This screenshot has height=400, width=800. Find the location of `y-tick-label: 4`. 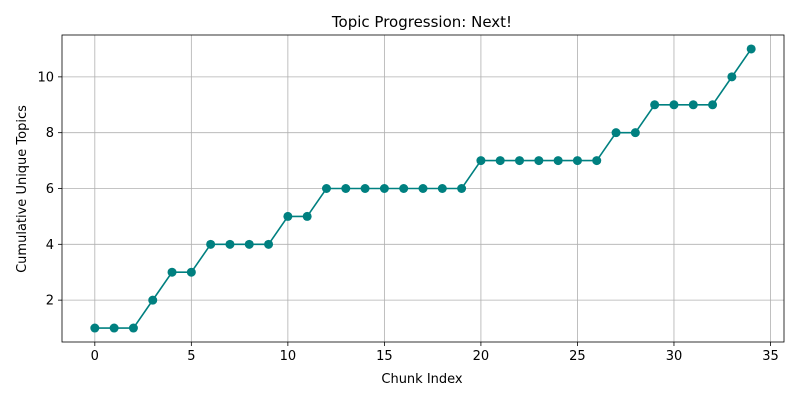

y-tick-label: 4 is located at coordinates (50, 245).